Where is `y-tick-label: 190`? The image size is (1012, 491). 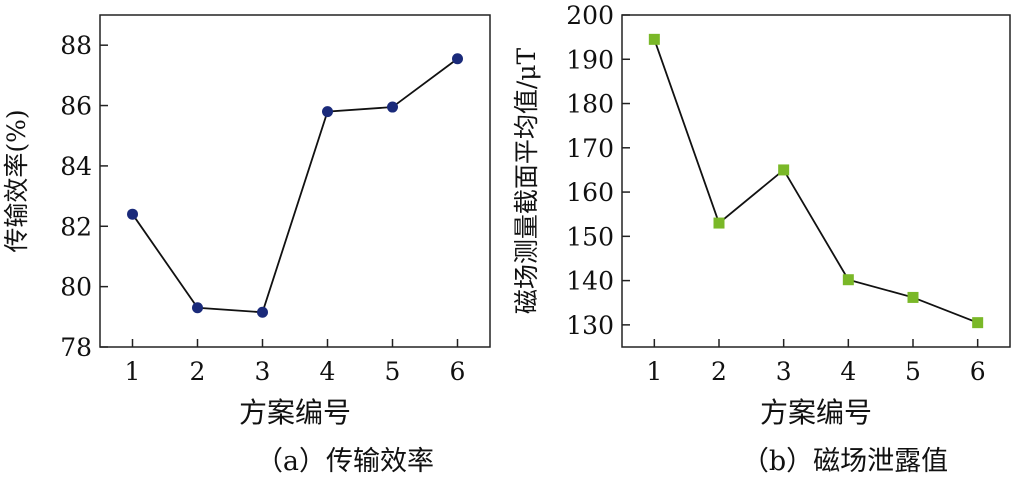 y-tick-label: 190 is located at coordinates (590, 59).